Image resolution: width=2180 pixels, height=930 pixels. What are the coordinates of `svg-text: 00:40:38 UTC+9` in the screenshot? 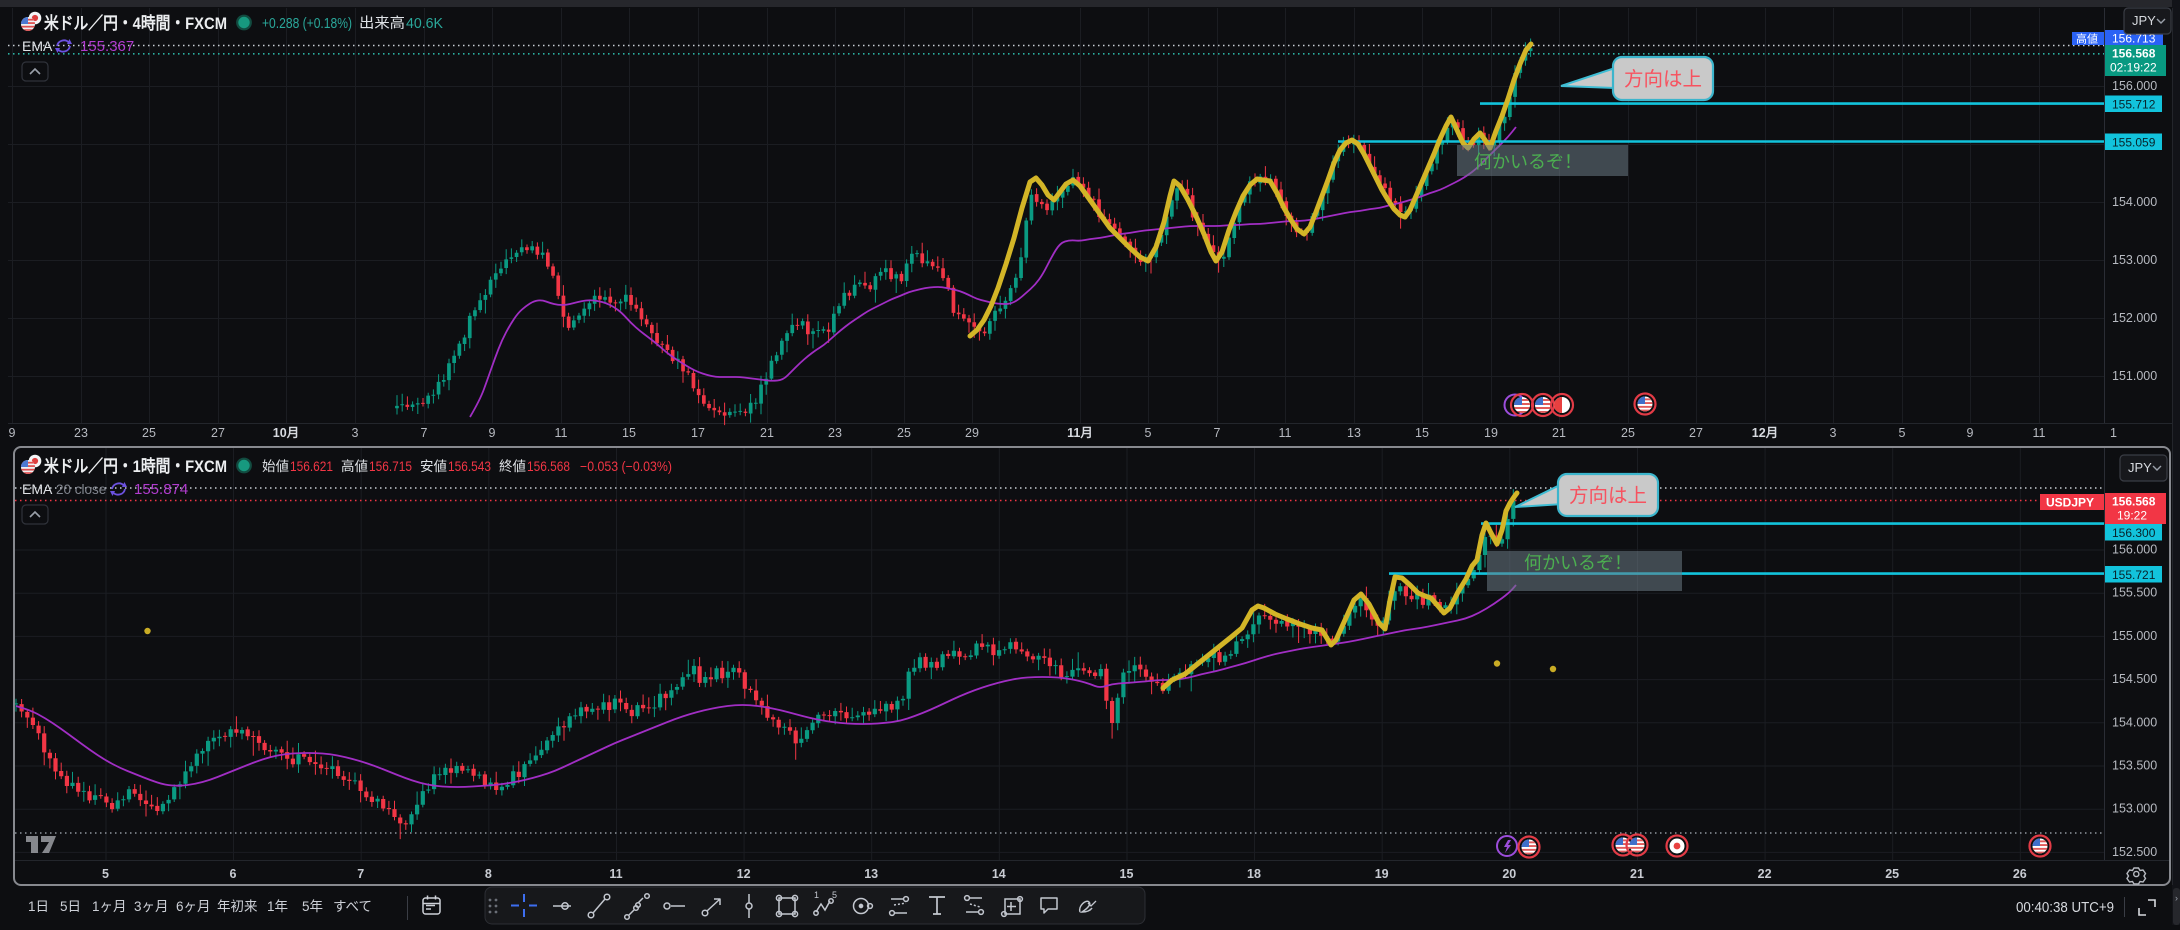 It's located at (2065, 908).